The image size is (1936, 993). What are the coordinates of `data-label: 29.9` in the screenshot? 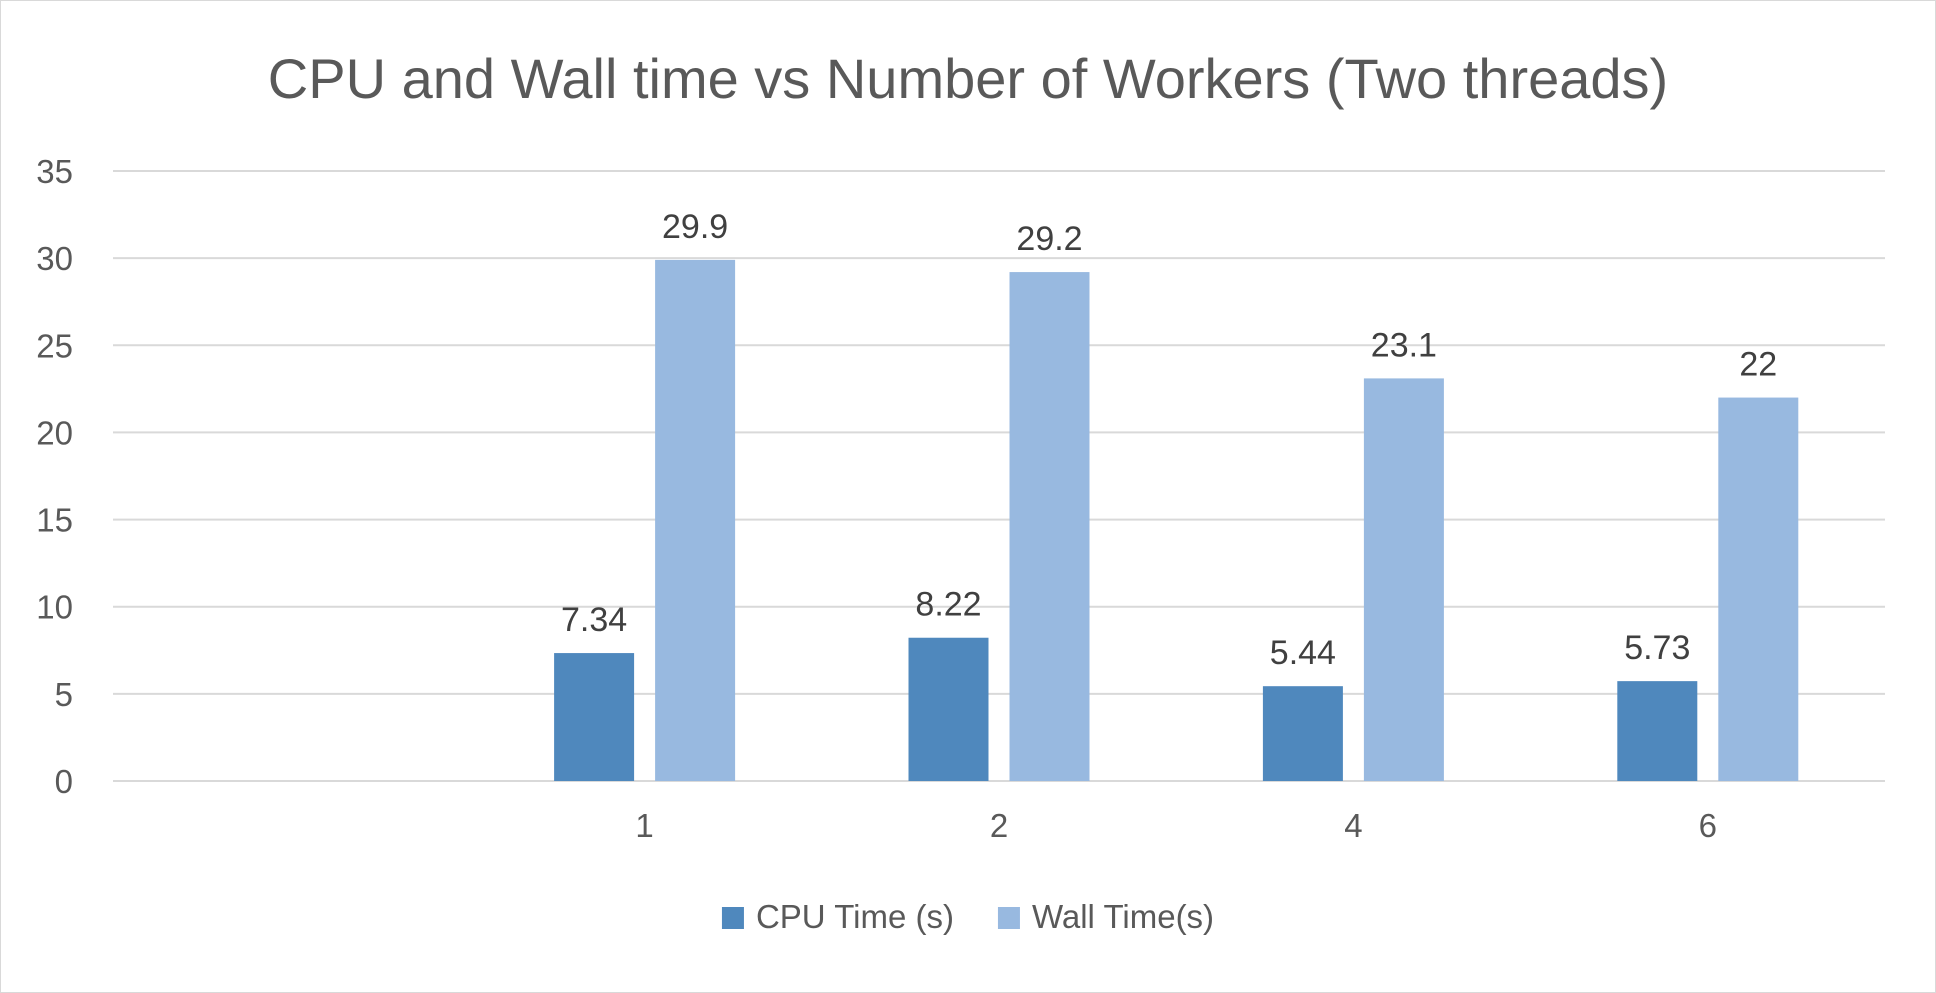 It's located at (695, 227).